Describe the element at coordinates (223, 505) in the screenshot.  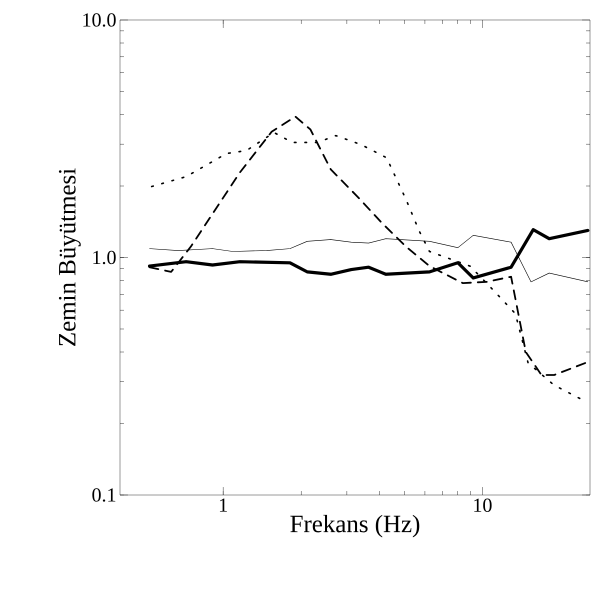
I see `x-tick-label: 1` at that location.